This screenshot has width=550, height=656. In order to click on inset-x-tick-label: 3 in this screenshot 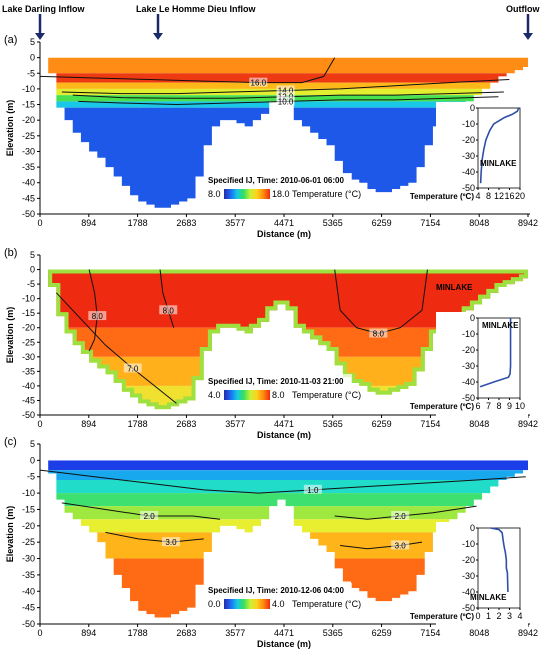, I will do `click(509, 616)`.